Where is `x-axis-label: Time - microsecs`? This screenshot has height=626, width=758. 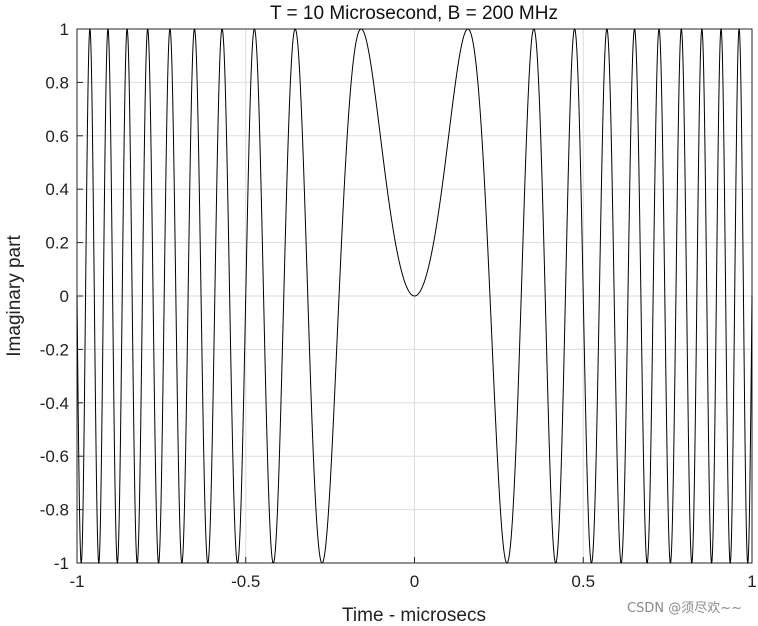
x-axis-label: Time - microsecs is located at coordinates (414, 615).